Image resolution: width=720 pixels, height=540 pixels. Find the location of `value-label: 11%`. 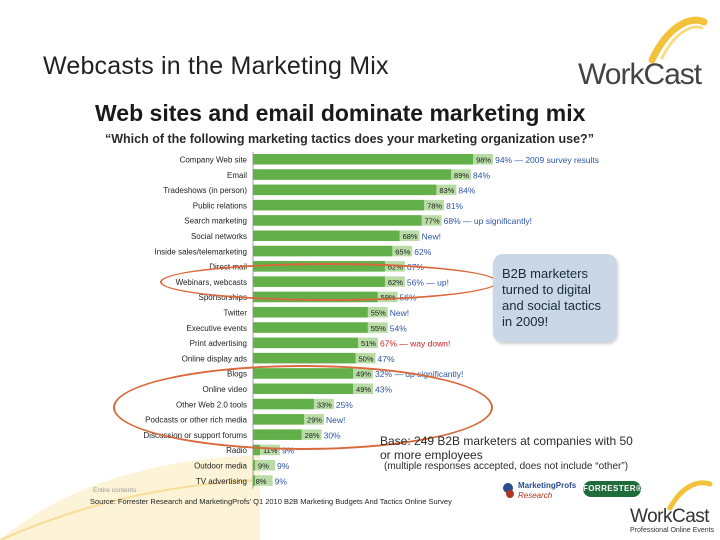

value-label: 11% is located at coordinates (270, 450).